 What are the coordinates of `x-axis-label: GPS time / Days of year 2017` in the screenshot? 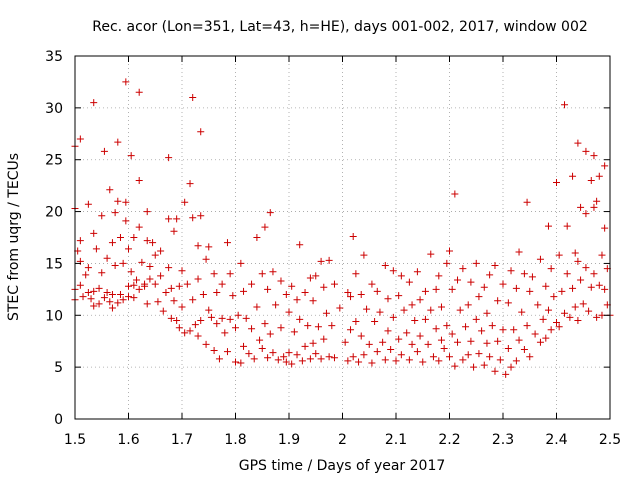 It's located at (342, 466).